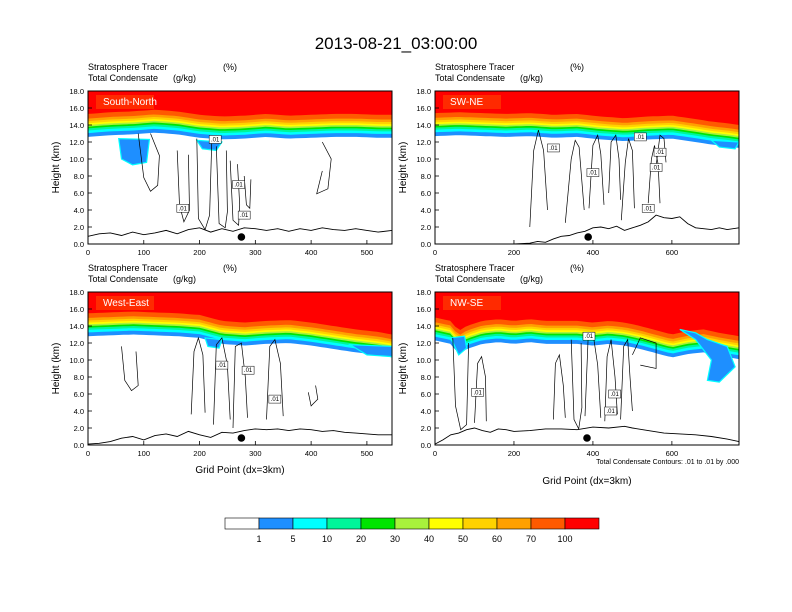 The width and height of the screenshot is (792, 612). What do you see at coordinates (429, 539) in the screenshot?
I see `legend-label: 40` at bounding box center [429, 539].